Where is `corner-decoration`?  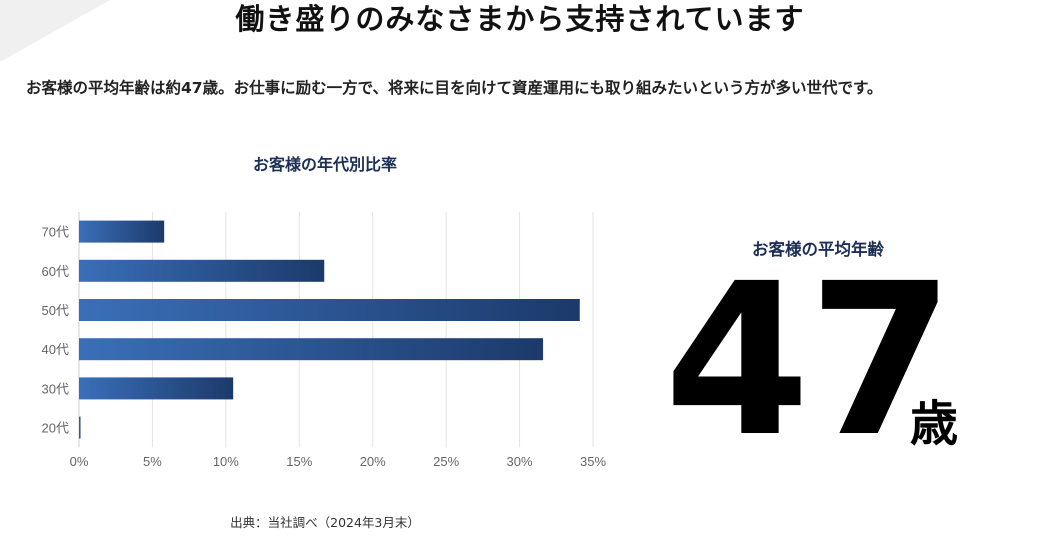 corner-decoration is located at coordinates (55, 31).